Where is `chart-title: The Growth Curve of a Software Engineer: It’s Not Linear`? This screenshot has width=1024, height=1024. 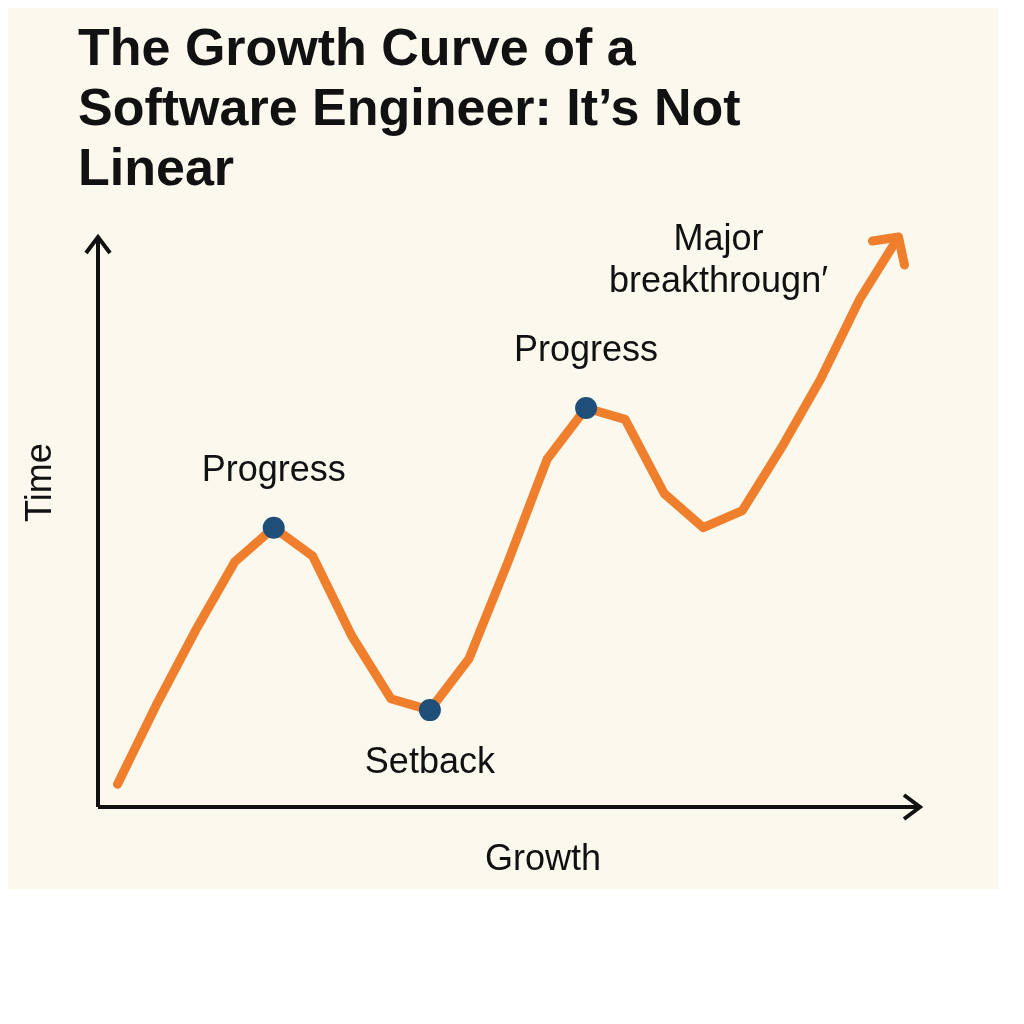 chart-title: The Growth Curve of a Software Engineer: It’s Not Linear is located at coordinates (410, 108).